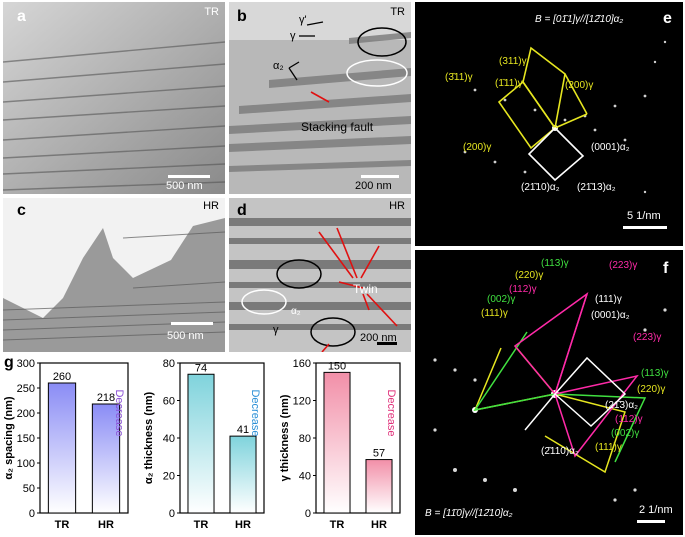 The width and height of the screenshot is (685, 537). Describe the element at coordinates (26, 439) in the screenshot. I see `y-tick-label: 150` at that location.